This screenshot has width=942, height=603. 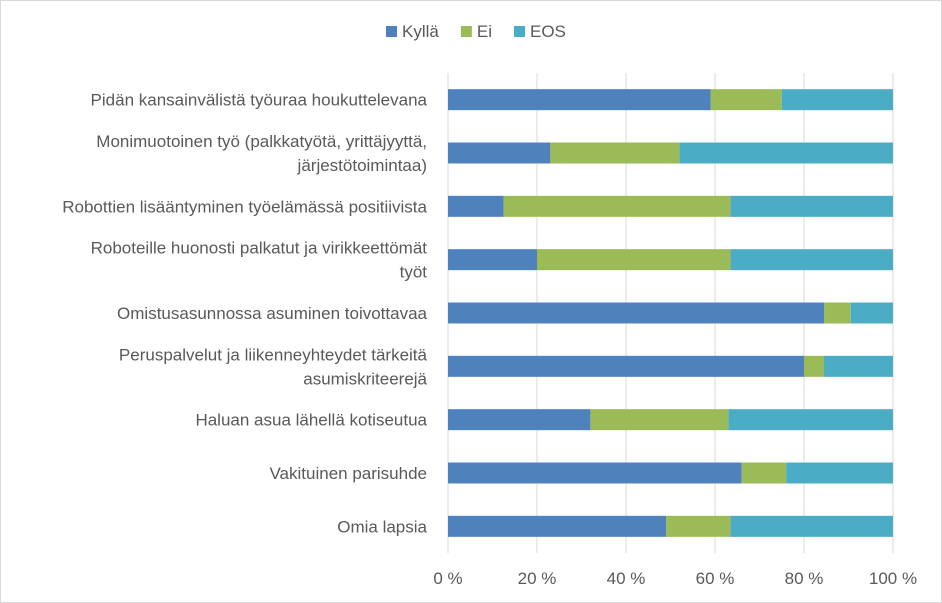 What do you see at coordinates (484, 31) in the screenshot?
I see `legend-label: Ei` at bounding box center [484, 31].